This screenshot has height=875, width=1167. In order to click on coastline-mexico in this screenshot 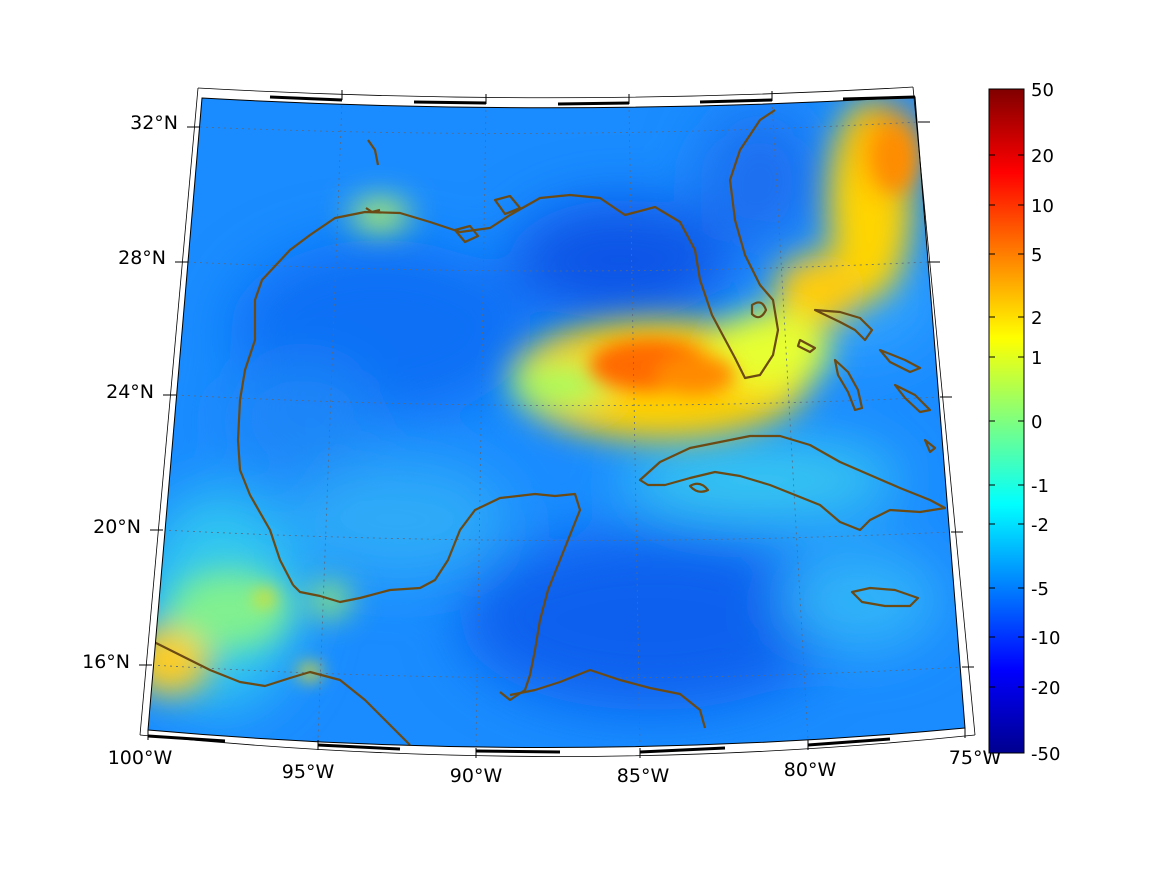, I will do `click(437, 597)`.